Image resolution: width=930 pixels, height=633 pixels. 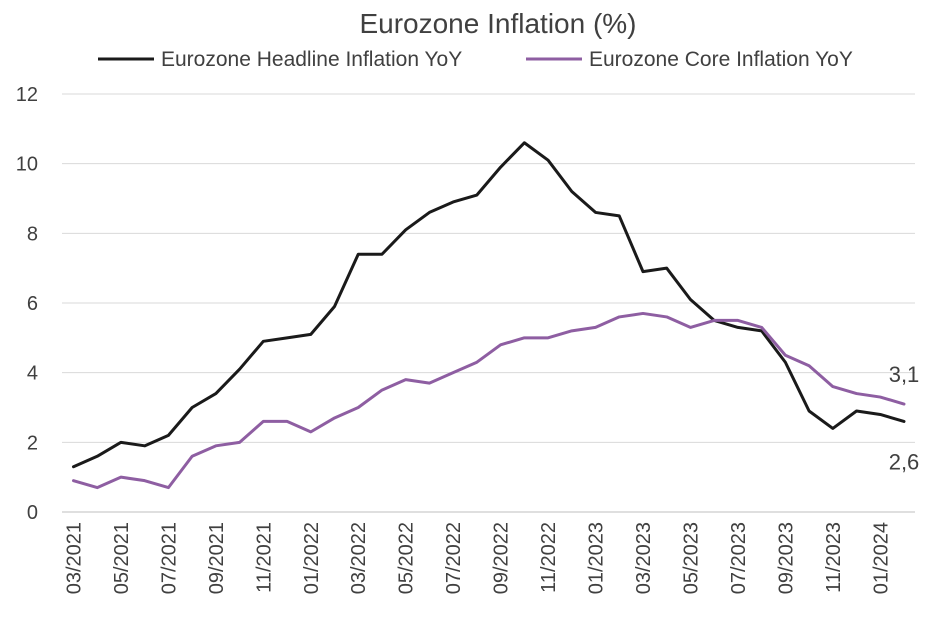 What do you see at coordinates (497, 23) in the screenshot?
I see `chart-title: Eurozone Inflation (%)` at bounding box center [497, 23].